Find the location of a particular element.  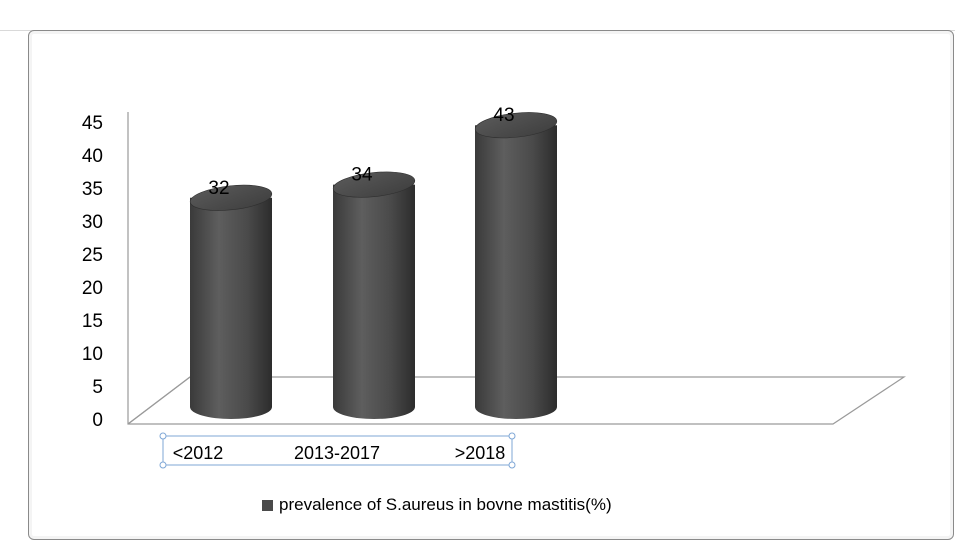

y-tick-label: 40 is located at coordinates (92, 156).